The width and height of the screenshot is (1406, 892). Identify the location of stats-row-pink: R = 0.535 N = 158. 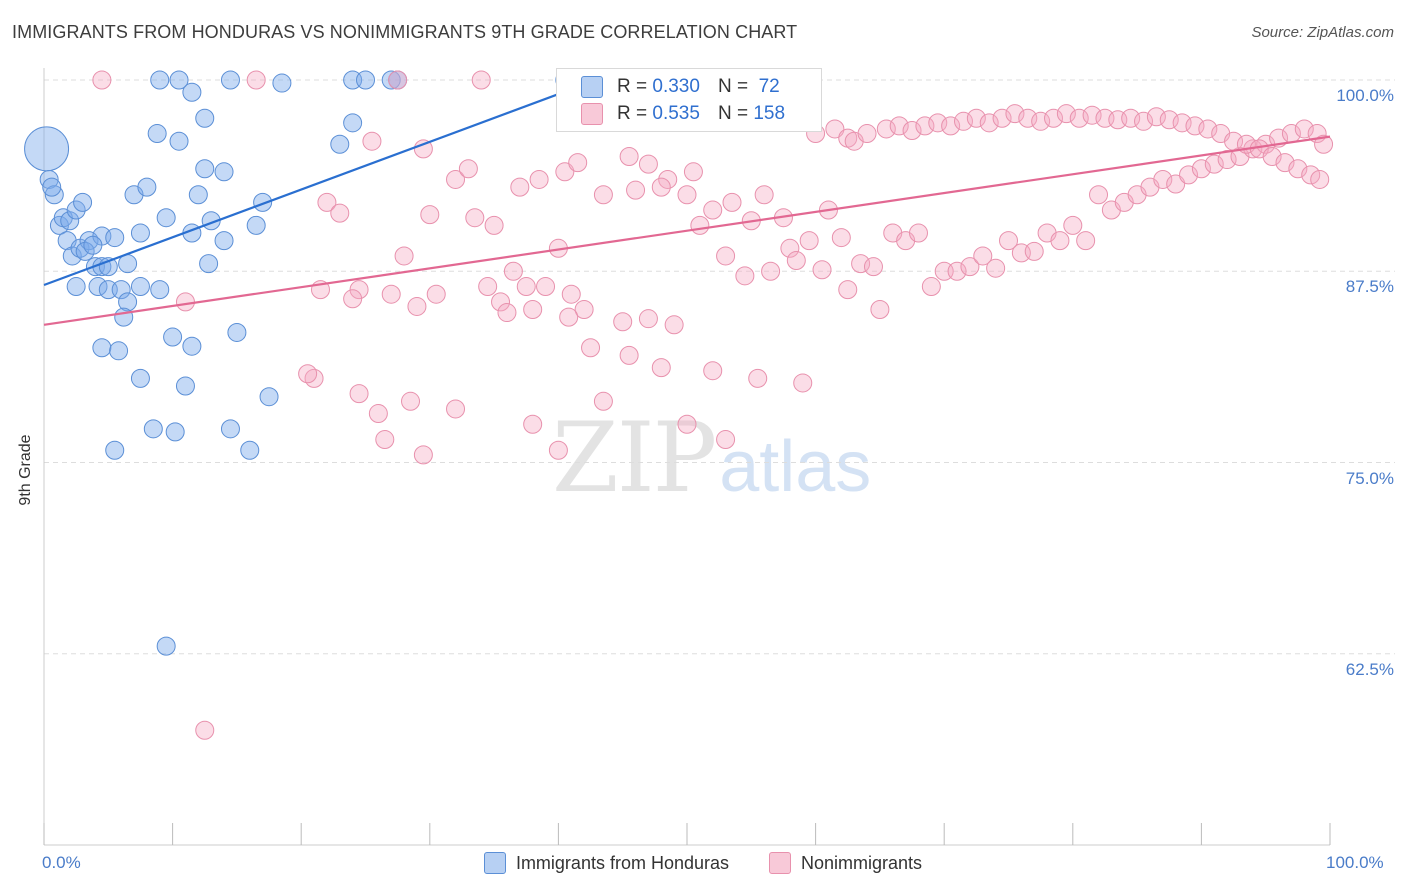
(683, 114).